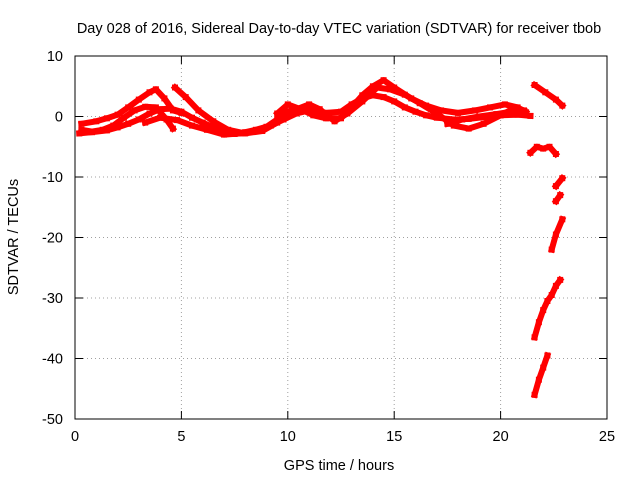 The width and height of the screenshot is (640, 485). What do you see at coordinates (288, 437) in the screenshot?
I see `x-tick-label: 10` at bounding box center [288, 437].